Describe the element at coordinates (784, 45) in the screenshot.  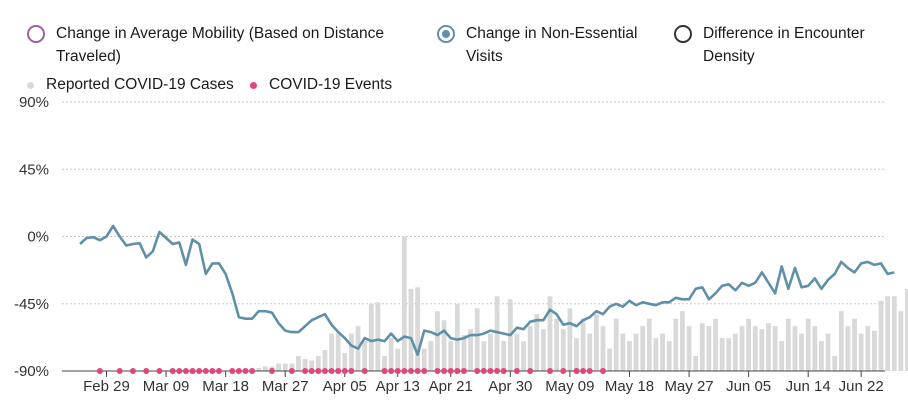
I see `legend-series-3: Difference in Encounter Density` at that location.